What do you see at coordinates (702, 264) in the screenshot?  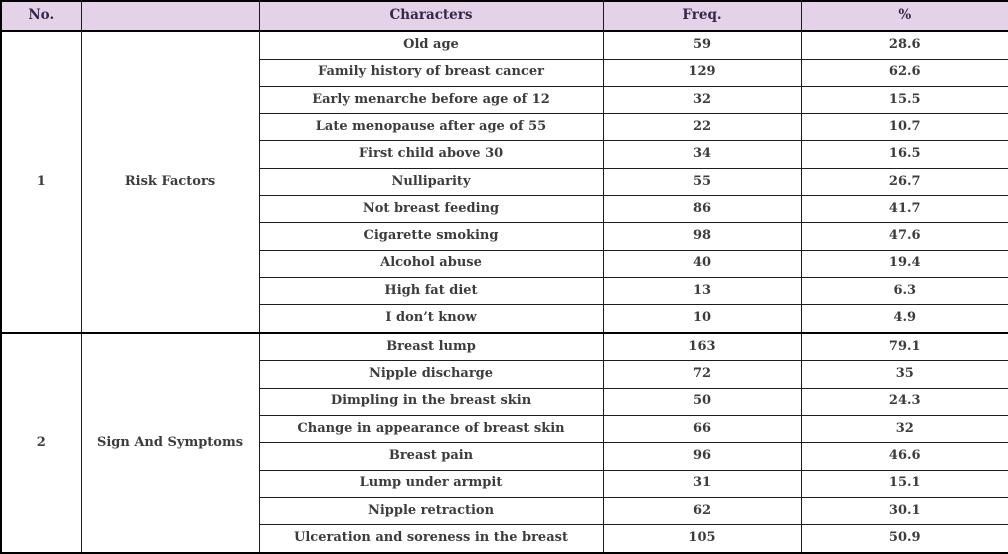 I see `freq-cell: 40` at bounding box center [702, 264].